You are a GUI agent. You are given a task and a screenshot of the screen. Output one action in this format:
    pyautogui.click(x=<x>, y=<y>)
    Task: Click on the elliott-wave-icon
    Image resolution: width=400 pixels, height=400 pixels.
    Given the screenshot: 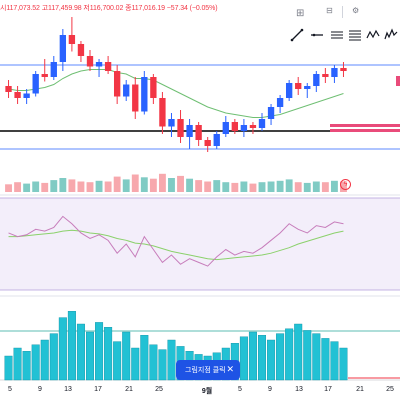 What is the action you would take?
    pyautogui.click(x=391, y=35)
    